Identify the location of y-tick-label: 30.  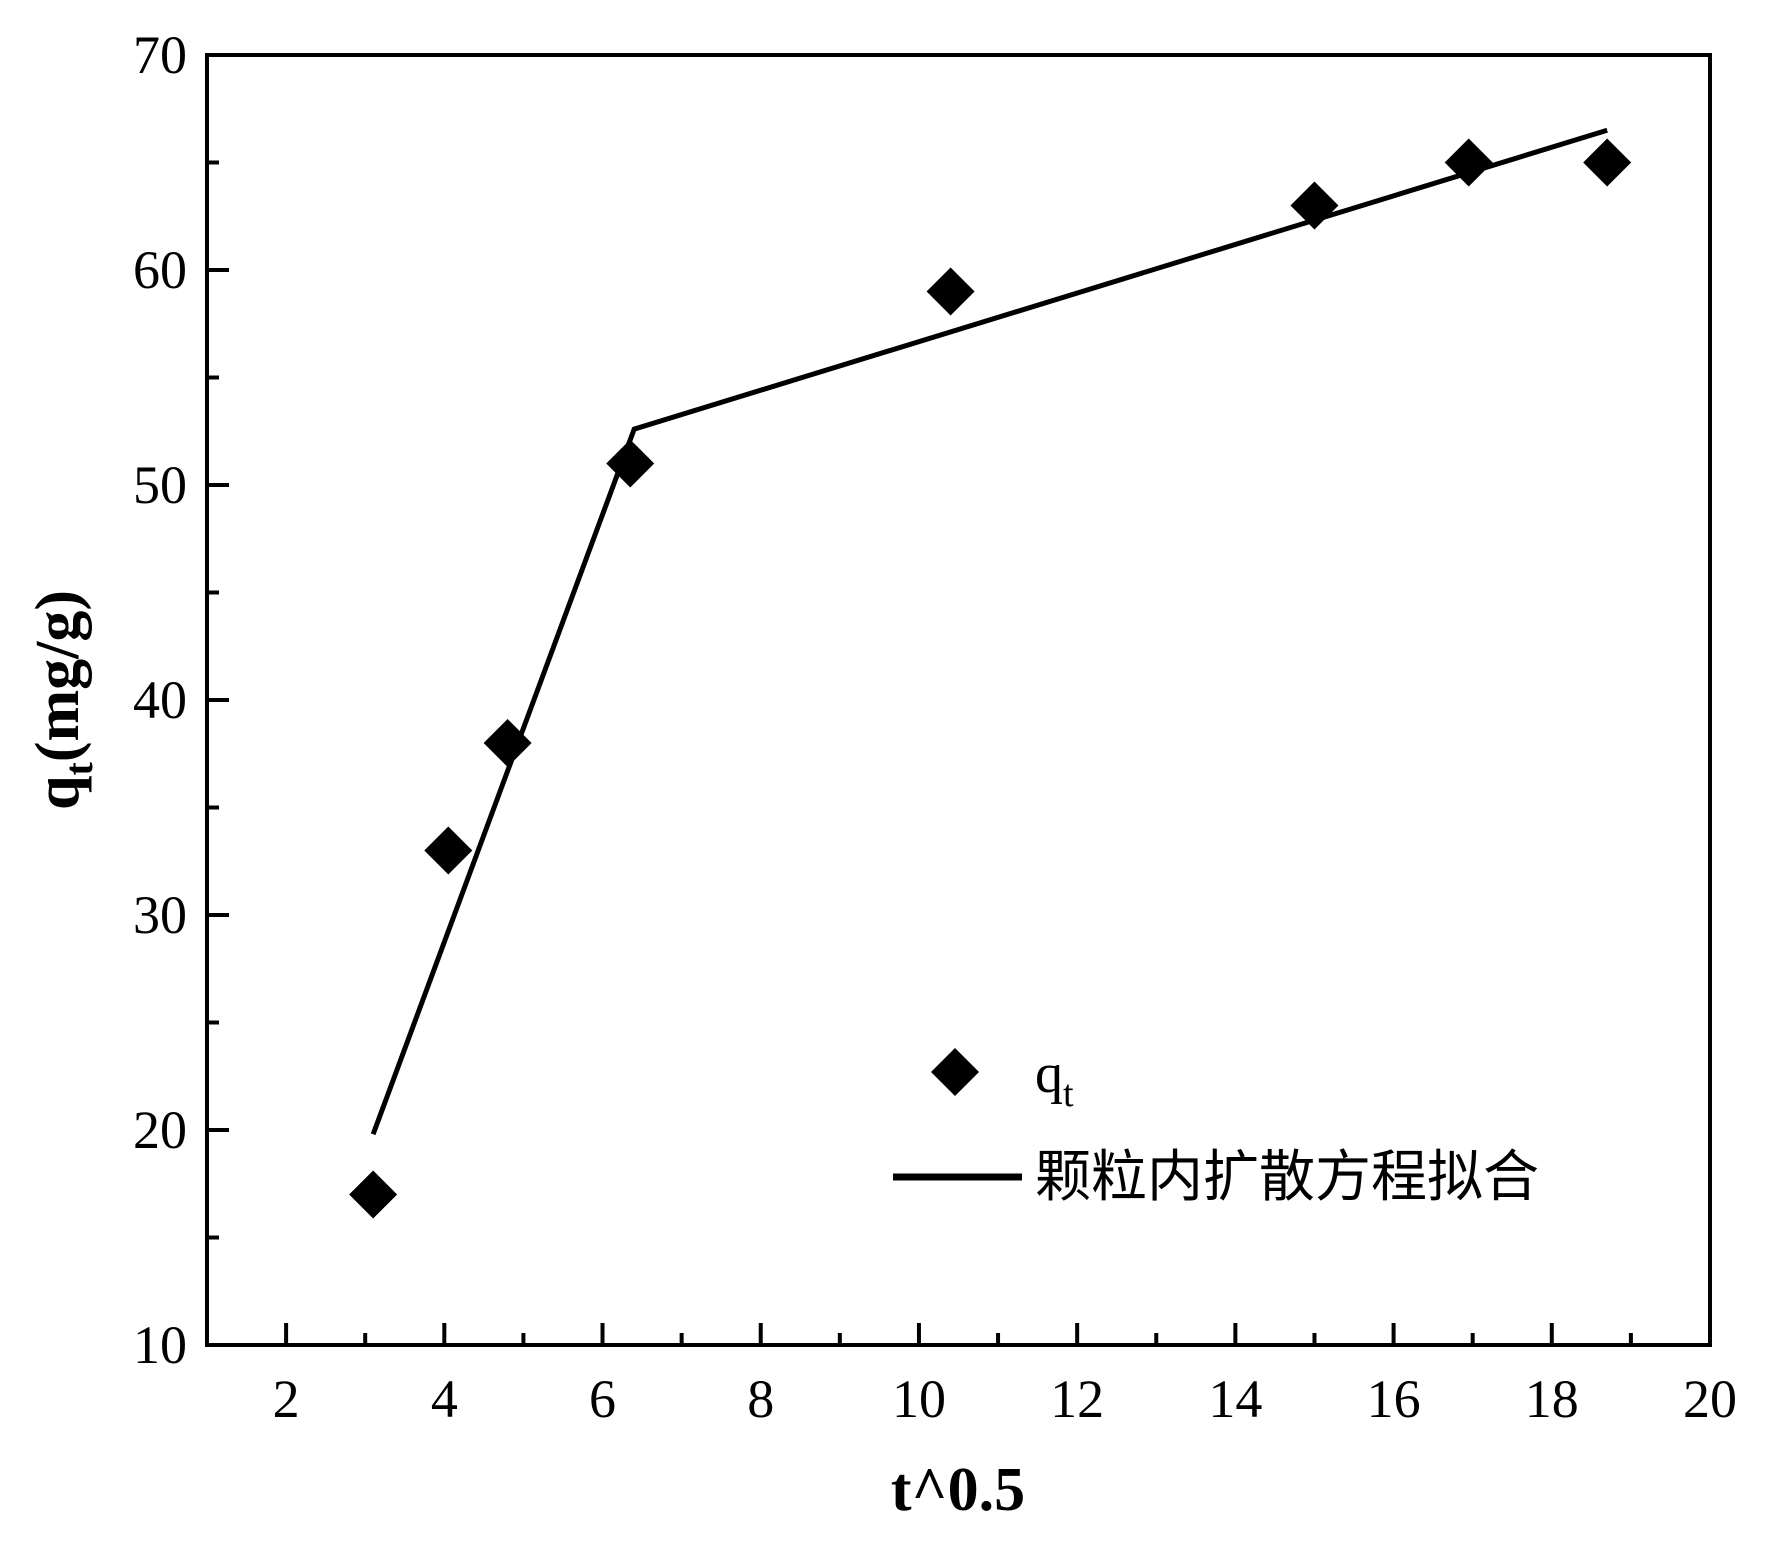
(160, 915).